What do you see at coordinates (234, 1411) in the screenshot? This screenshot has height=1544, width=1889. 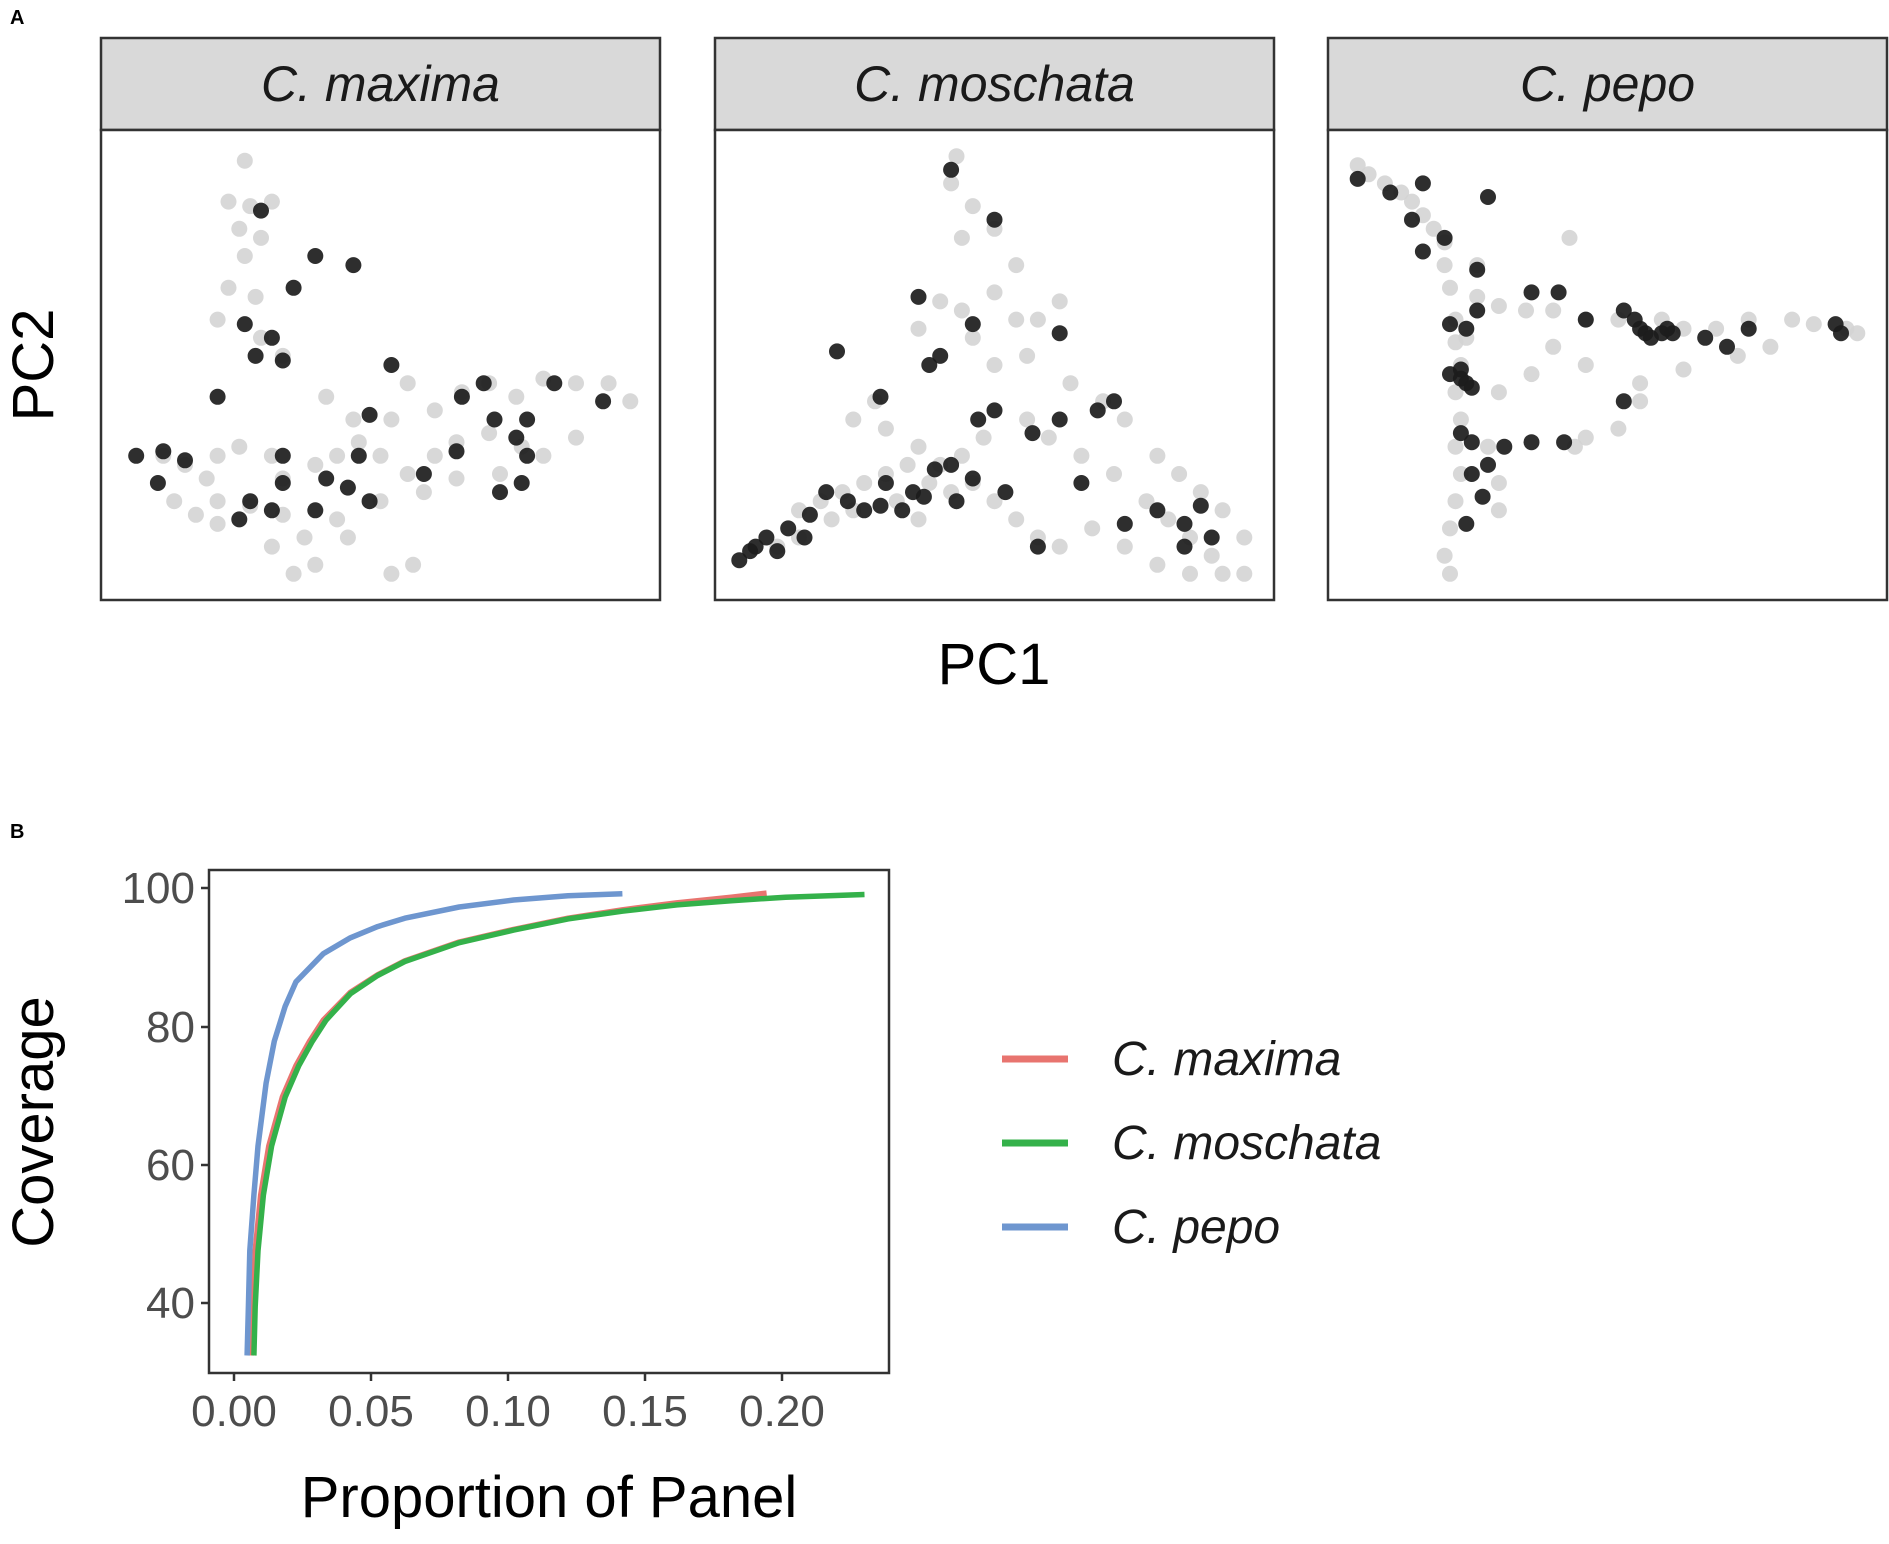 I see `x-tick-label-0.00: 0.00` at bounding box center [234, 1411].